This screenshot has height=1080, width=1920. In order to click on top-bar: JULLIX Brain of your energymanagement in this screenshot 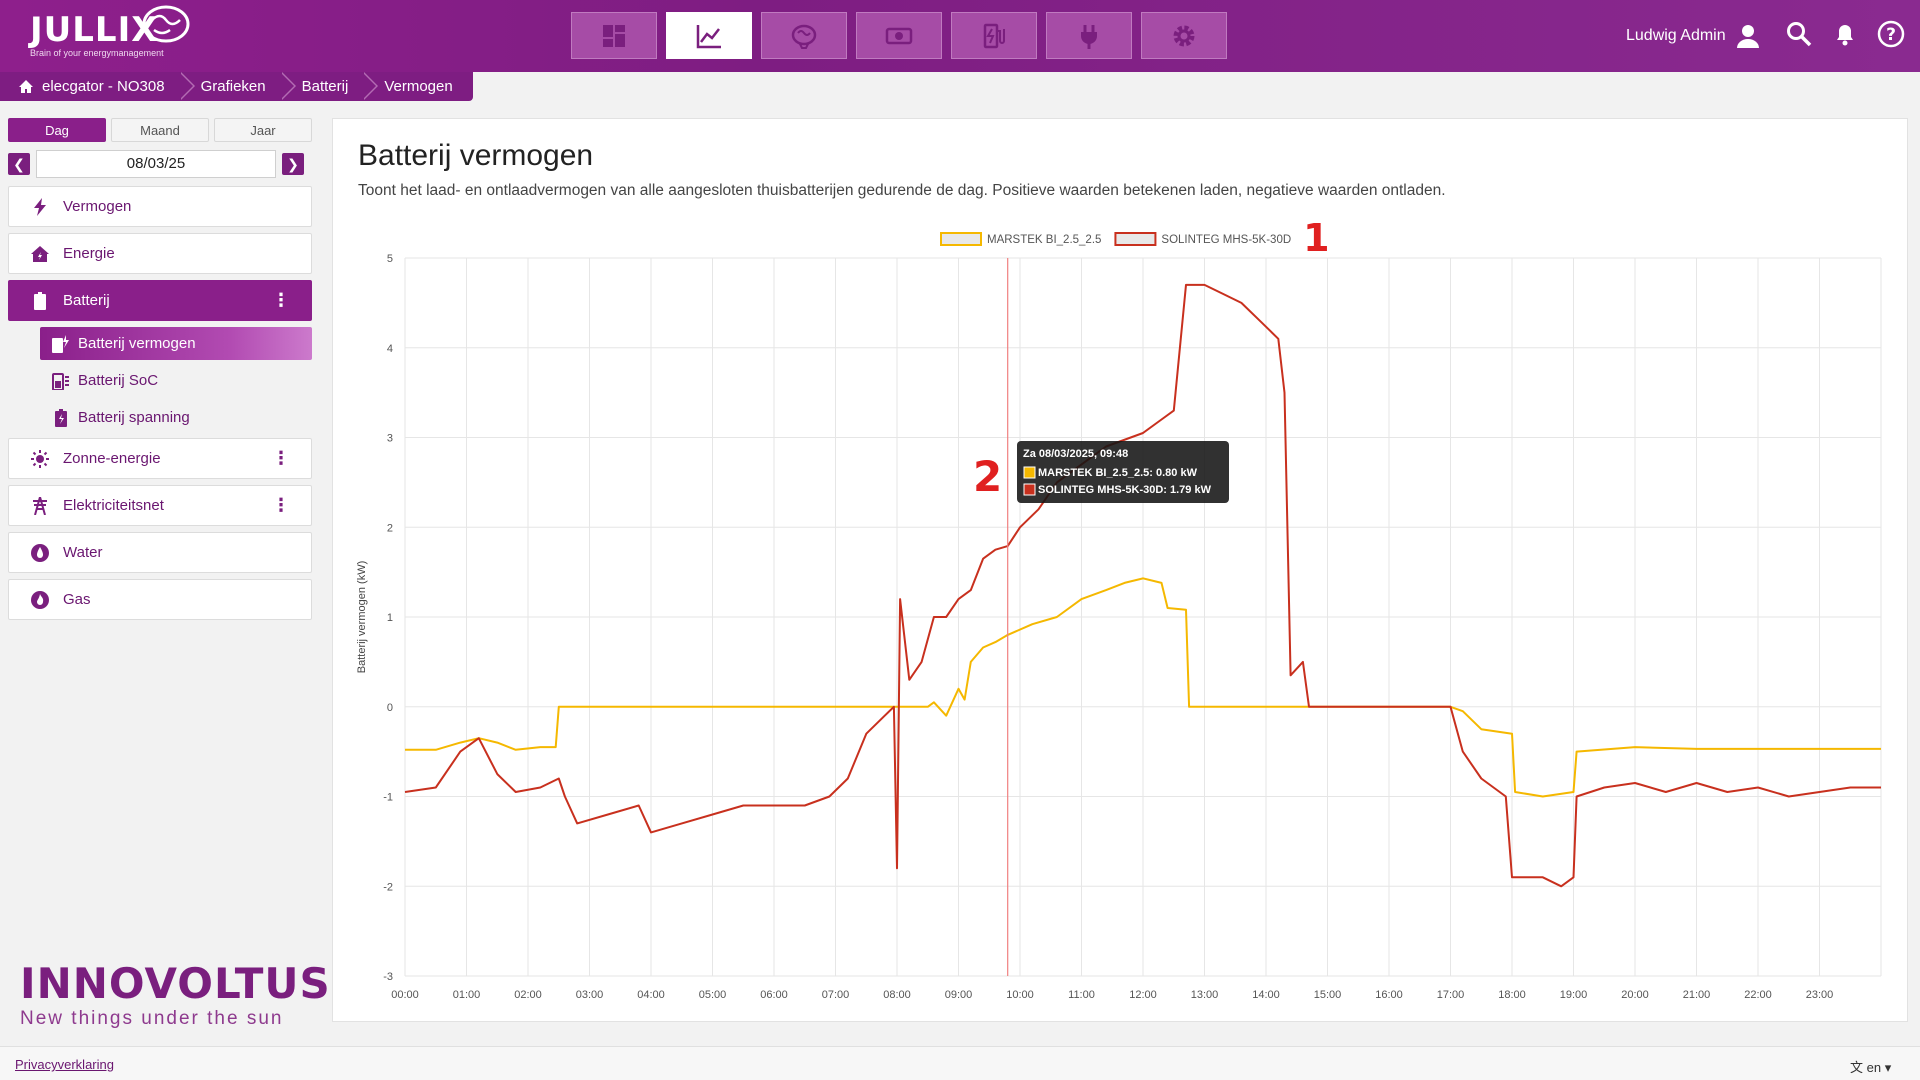, I will do `click(960, 36)`.